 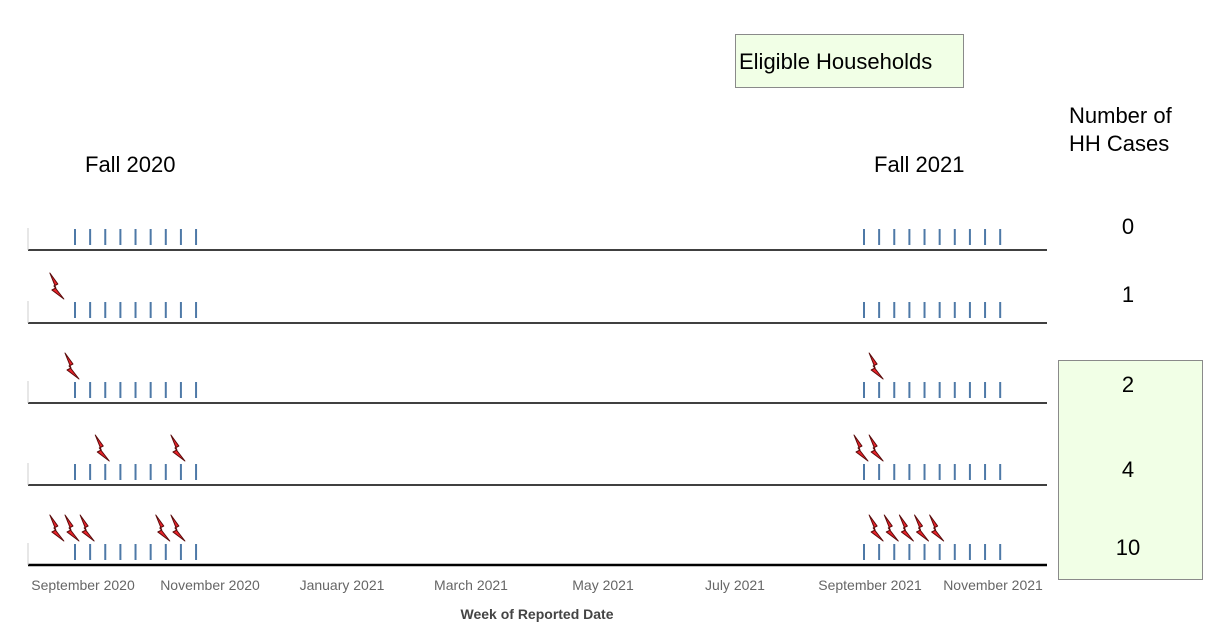 What do you see at coordinates (1128, 547) in the screenshot?
I see `case-count-label: 10` at bounding box center [1128, 547].